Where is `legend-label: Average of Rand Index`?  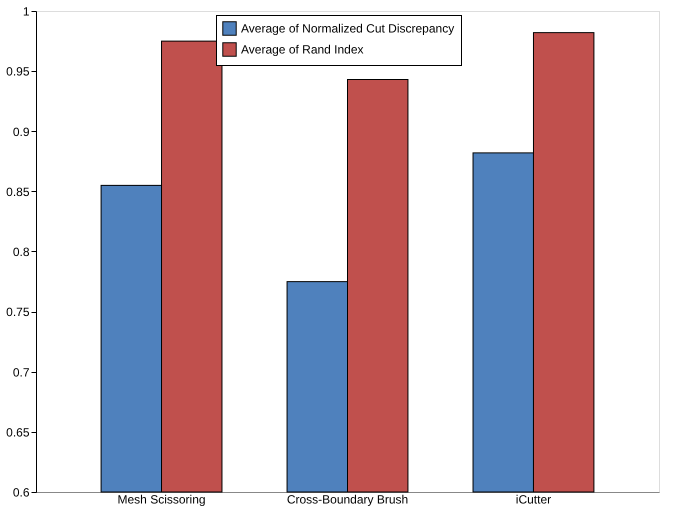 legend-label: Average of Rand Index is located at coordinates (302, 49).